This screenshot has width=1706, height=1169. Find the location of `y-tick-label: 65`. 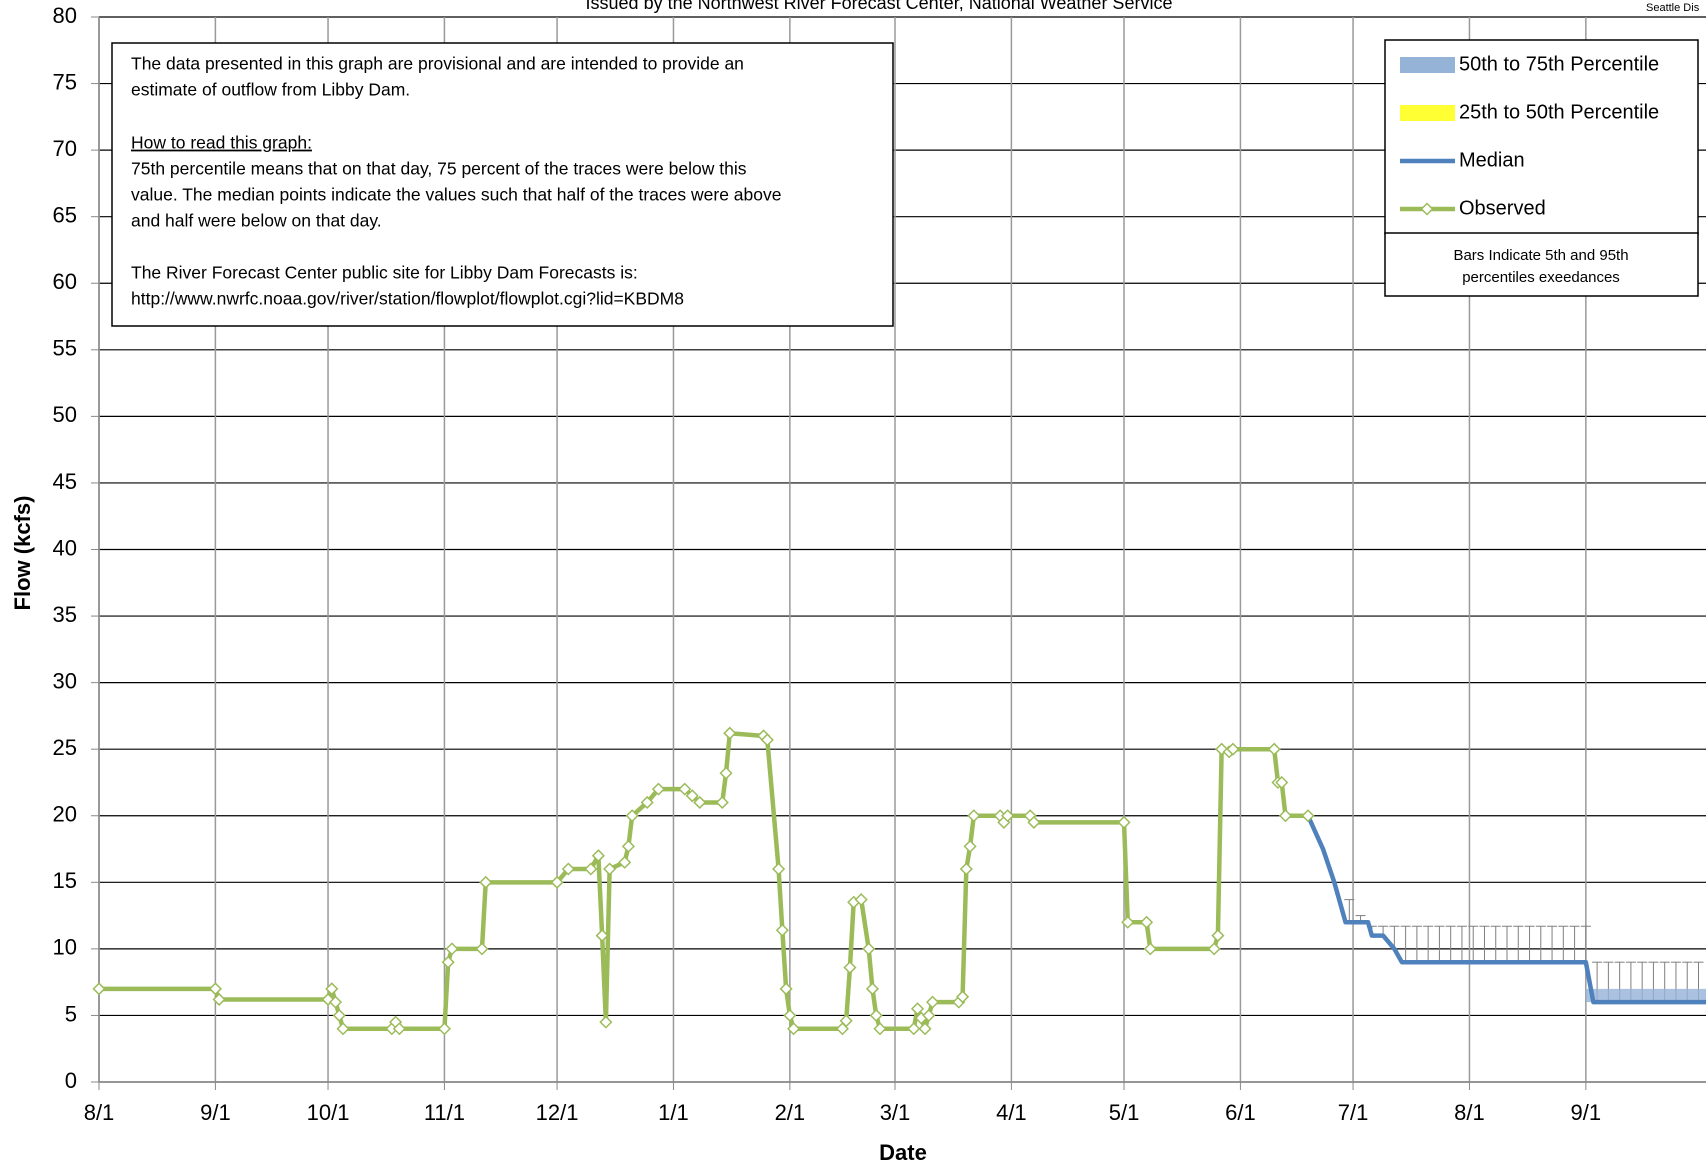

y-tick-label: 65 is located at coordinates (65, 215).